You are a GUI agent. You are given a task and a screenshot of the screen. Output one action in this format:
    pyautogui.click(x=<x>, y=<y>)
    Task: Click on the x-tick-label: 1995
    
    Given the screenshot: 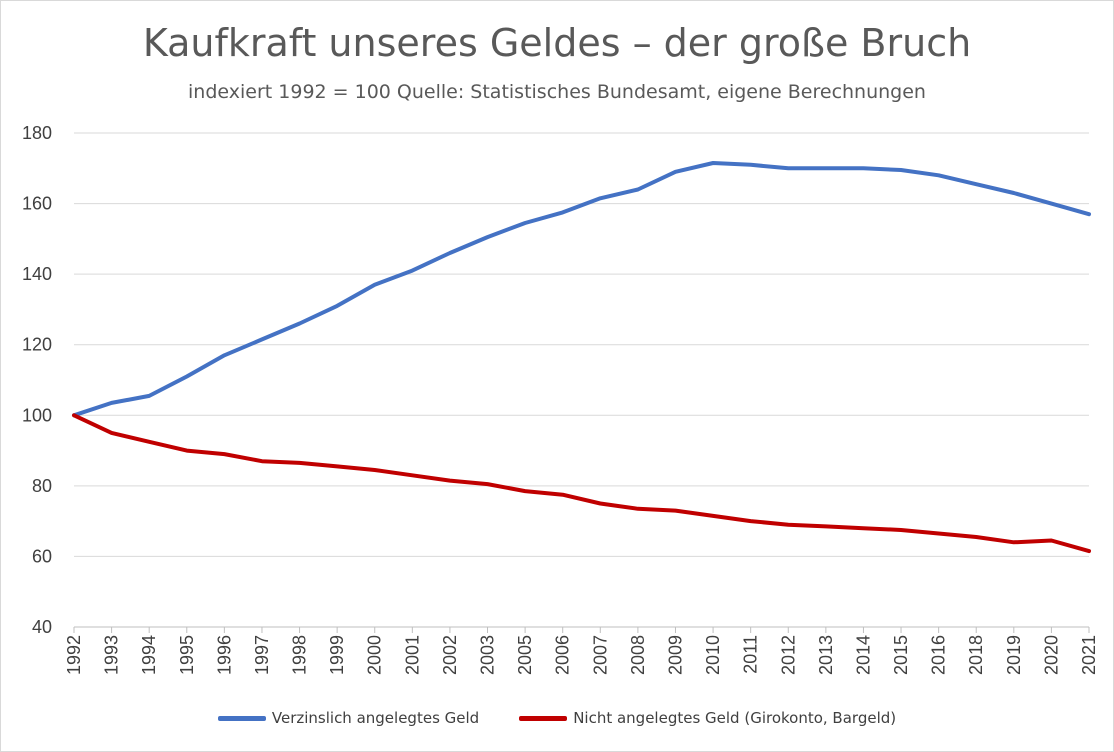 What is the action you would take?
    pyautogui.click(x=187, y=655)
    